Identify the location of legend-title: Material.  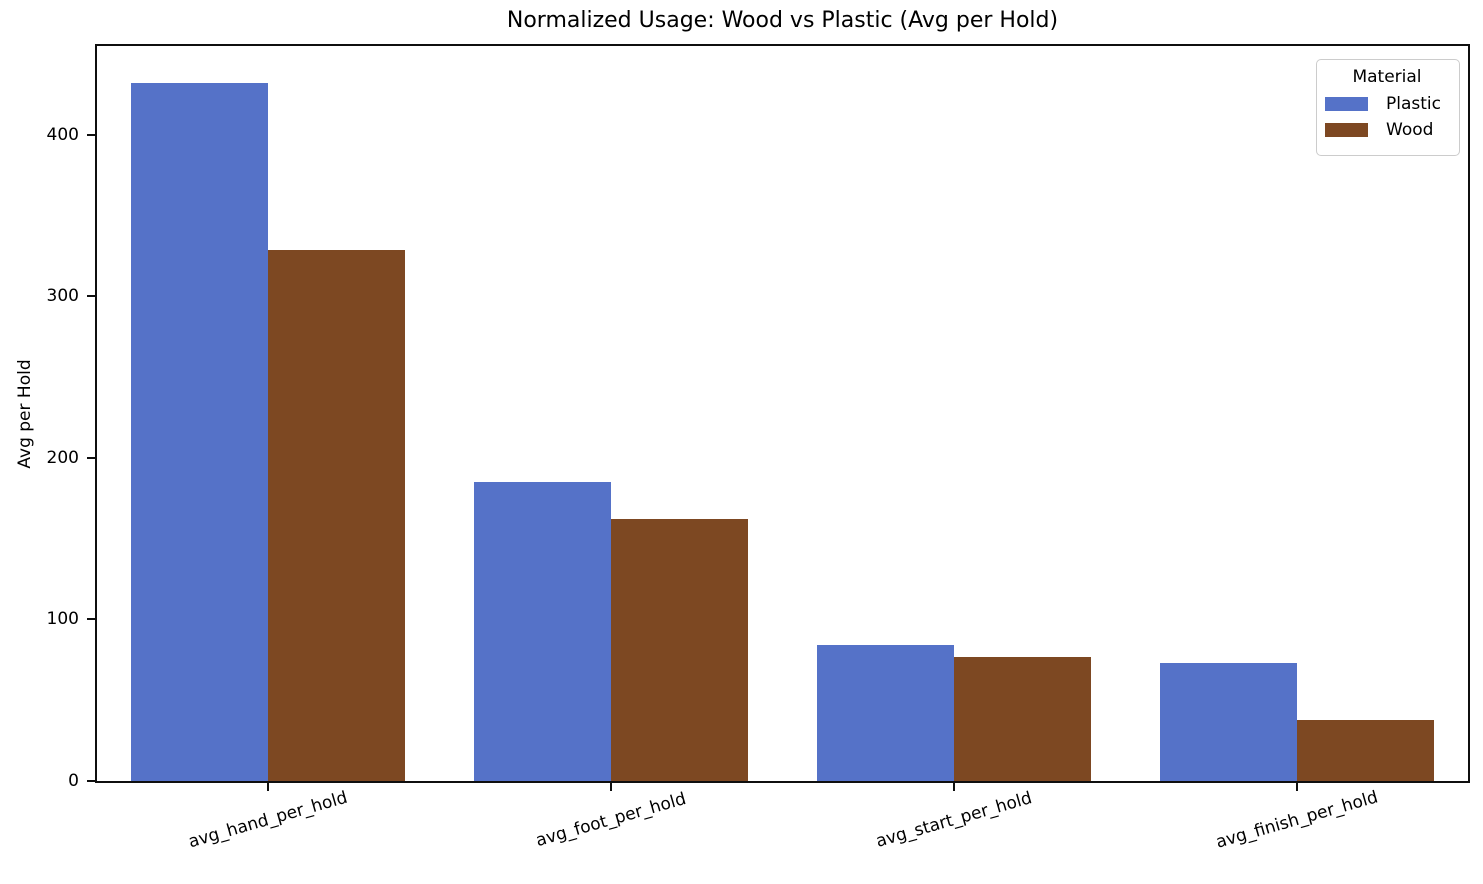
(1387, 77).